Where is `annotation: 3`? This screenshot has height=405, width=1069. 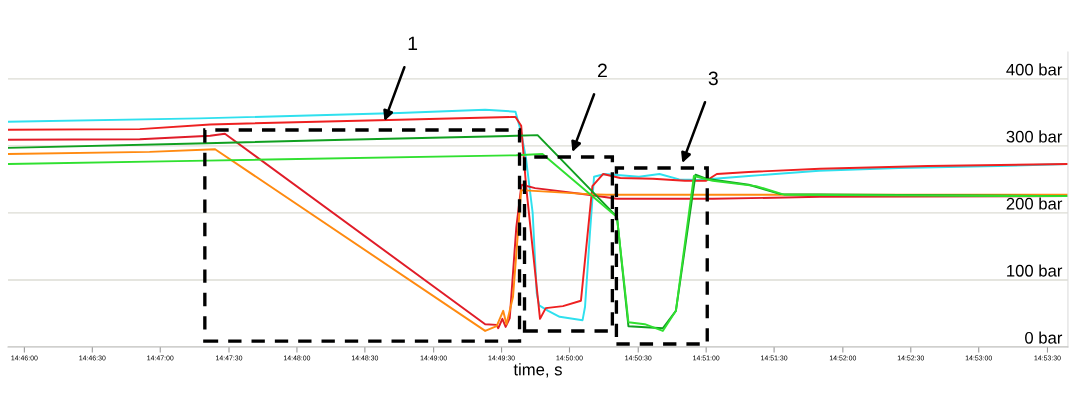 annotation: 3 is located at coordinates (713, 78).